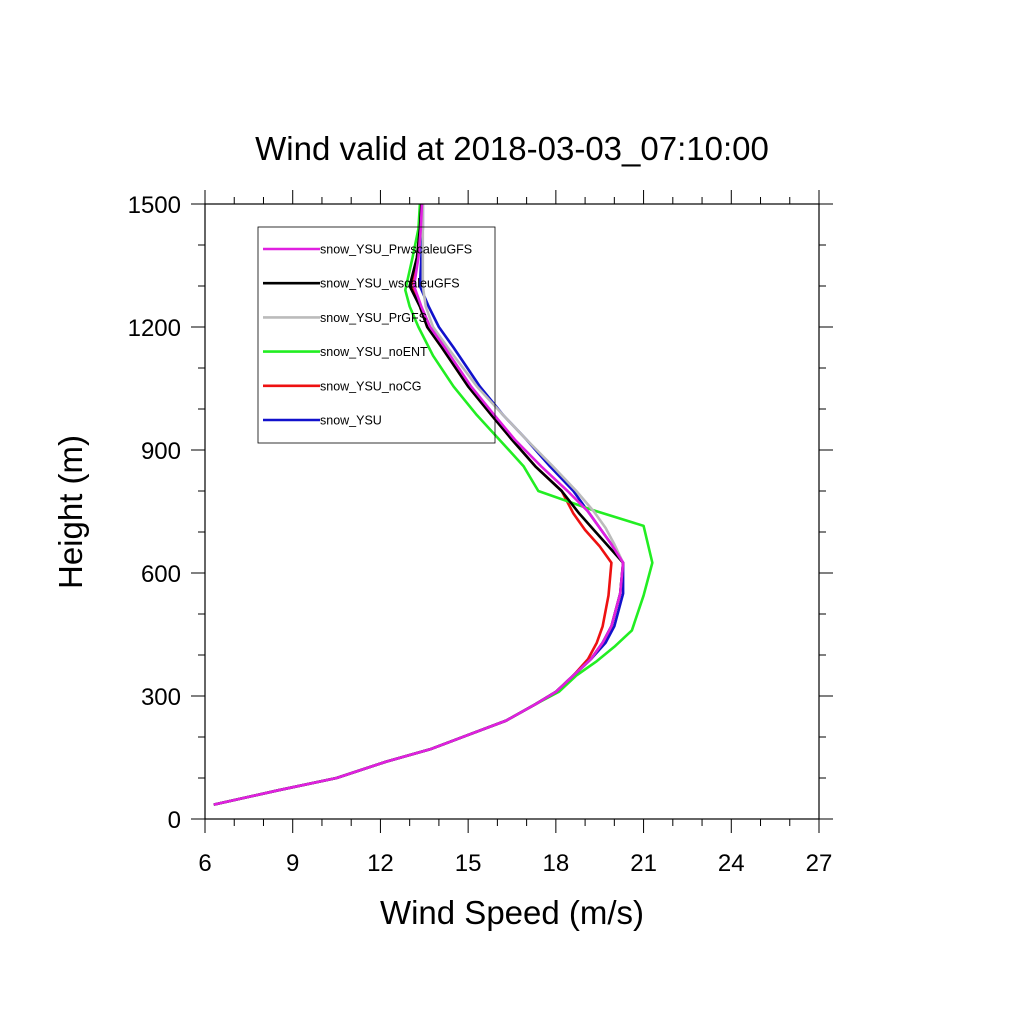 This screenshot has width=1024, height=1024. Describe the element at coordinates (70, 512) in the screenshot. I see `y-axis-label: Height (m)` at that location.